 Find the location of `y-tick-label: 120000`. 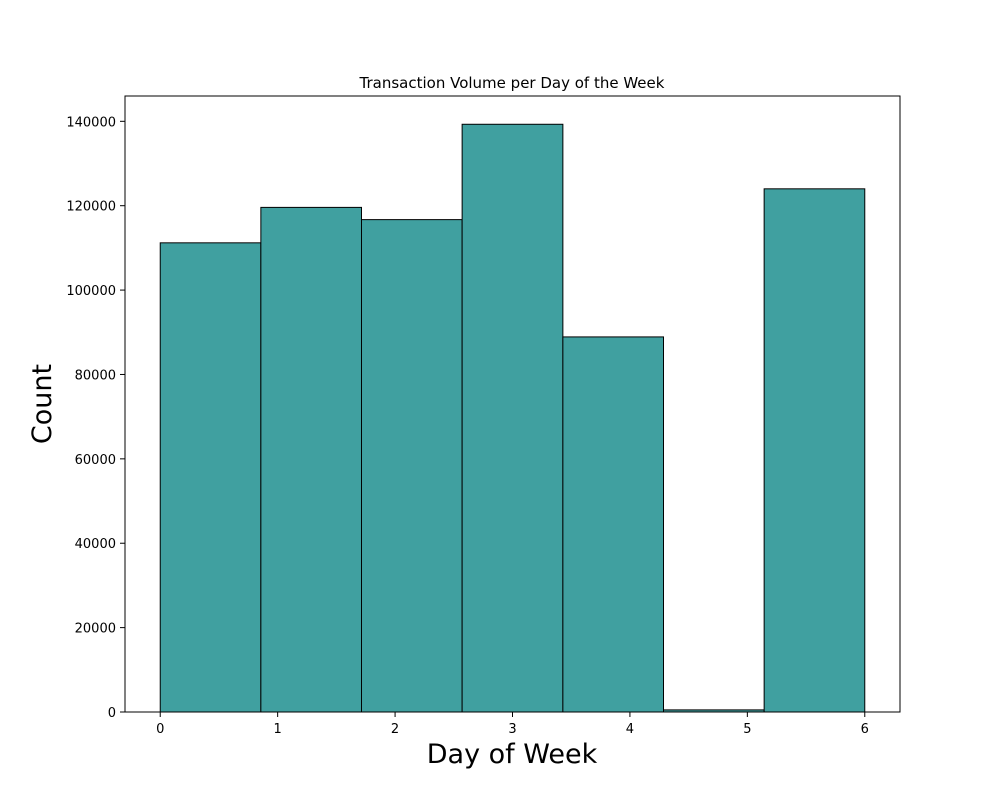

y-tick-label: 120000 is located at coordinates (91, 207).